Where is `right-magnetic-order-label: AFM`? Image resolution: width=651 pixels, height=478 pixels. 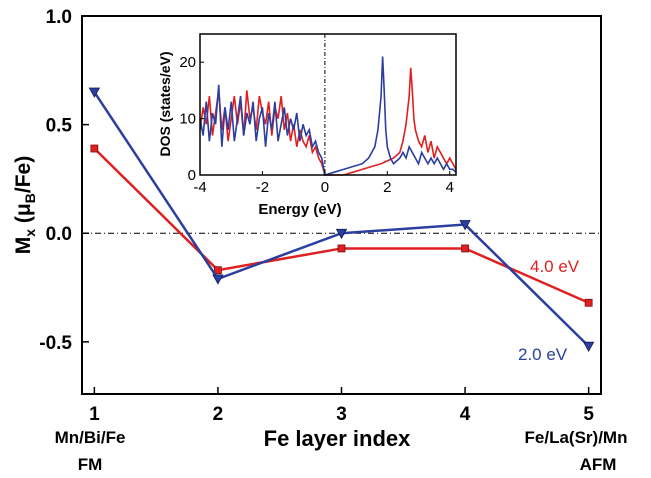
right-magnetic-order-label: AFM is located at coordinates (598, 464).